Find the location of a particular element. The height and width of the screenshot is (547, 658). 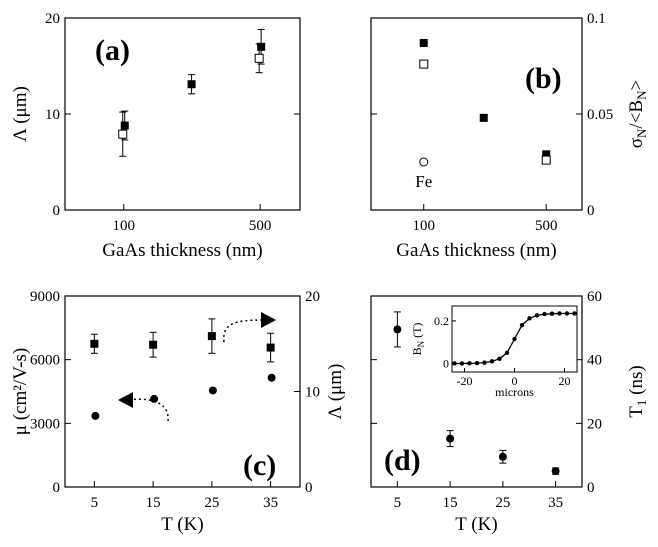

y-axis-label-right: Λ (μm) is located at coordinates (335, 392).